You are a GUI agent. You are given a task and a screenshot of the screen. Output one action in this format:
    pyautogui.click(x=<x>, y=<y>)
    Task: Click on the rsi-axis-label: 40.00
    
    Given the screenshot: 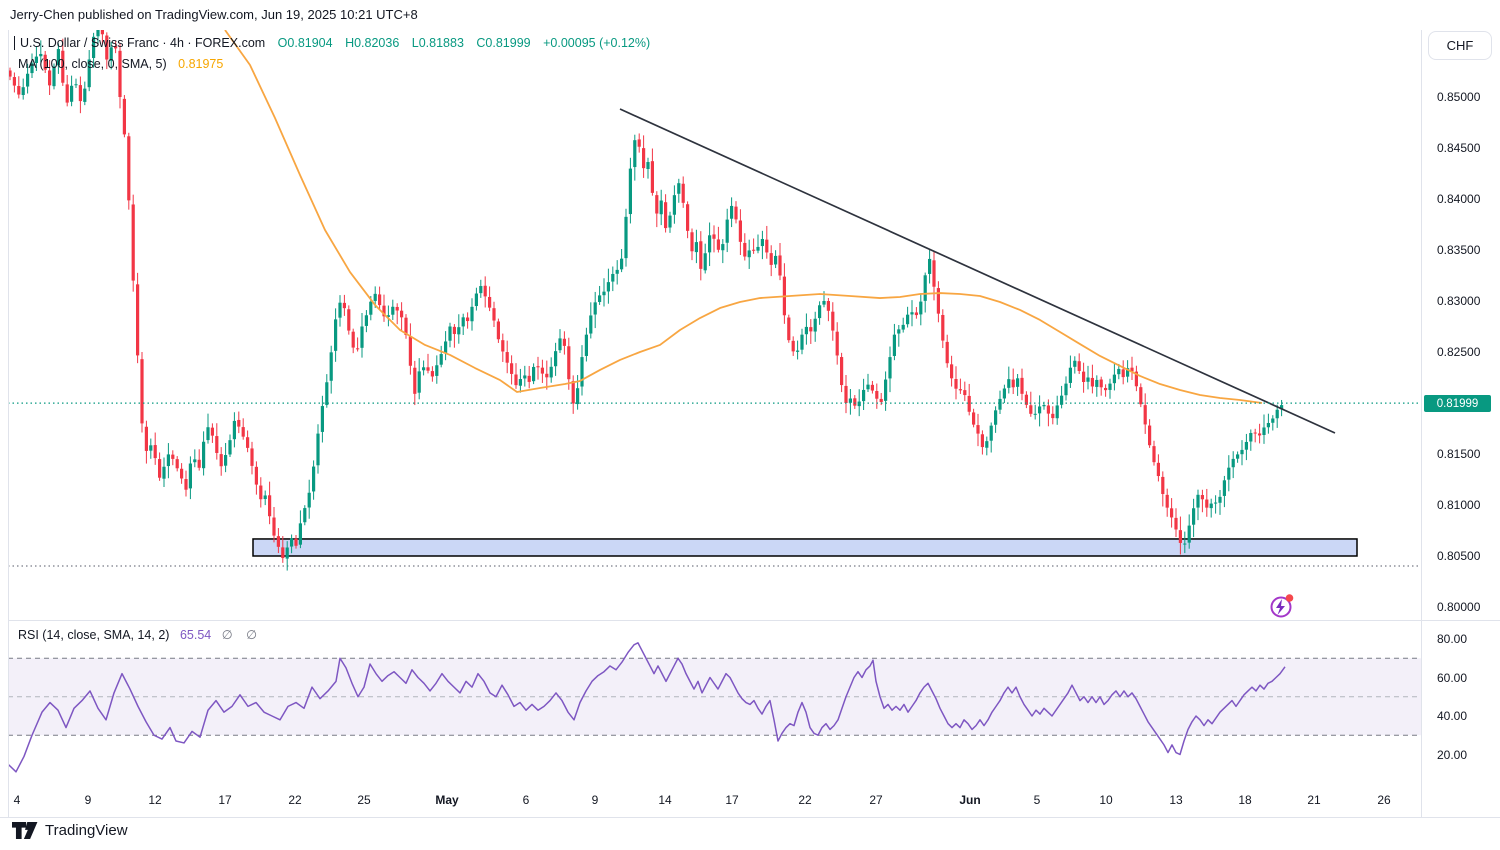 What is the action you would take?
    pyautogui.click(x=1452, y=716)
    